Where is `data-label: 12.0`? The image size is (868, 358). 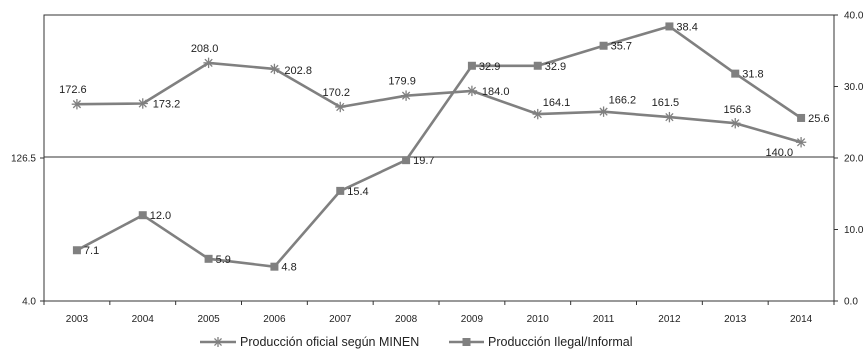 data-label: 12.0 is located at coordinates (160, 216).